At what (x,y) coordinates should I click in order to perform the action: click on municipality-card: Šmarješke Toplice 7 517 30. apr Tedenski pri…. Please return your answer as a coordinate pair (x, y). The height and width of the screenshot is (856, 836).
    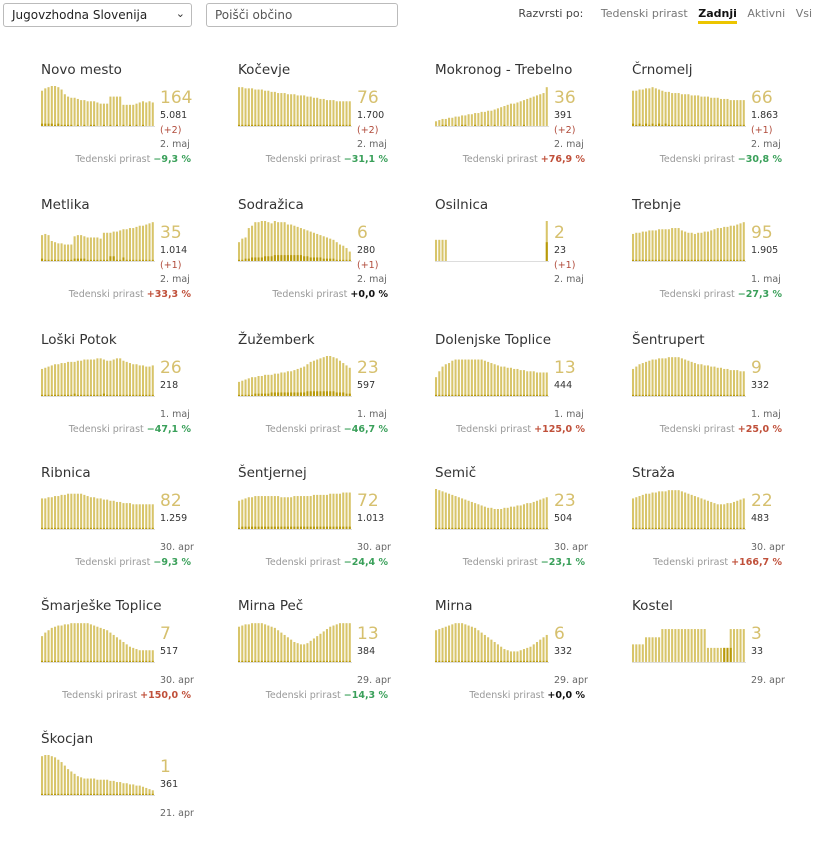
    Looking at the image, I should click on (136, 660).